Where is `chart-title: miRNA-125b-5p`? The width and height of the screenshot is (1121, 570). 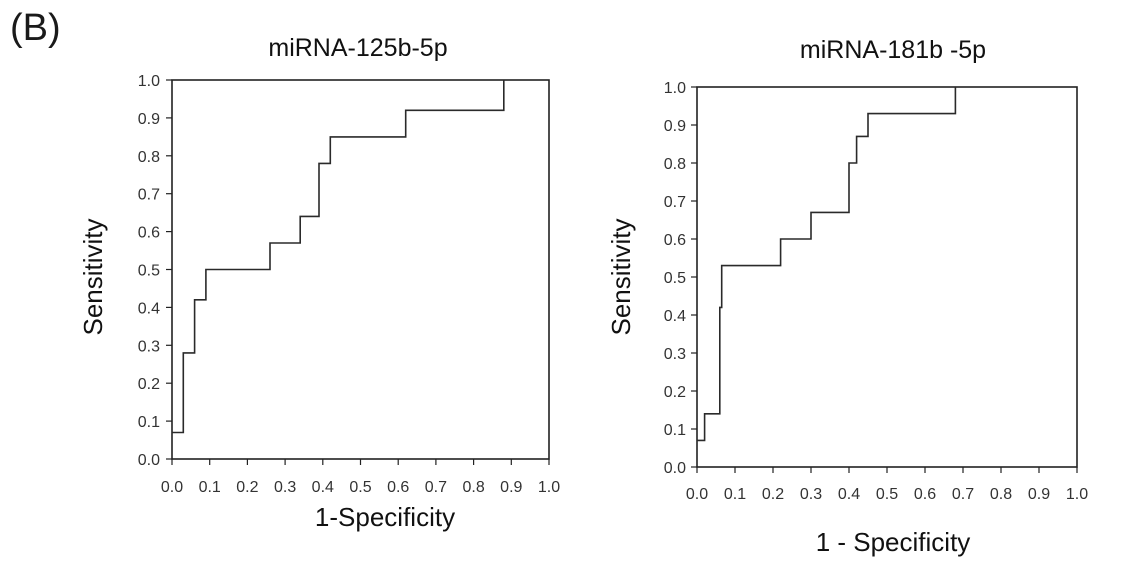
chart-title: miRNA-125b-5p is located at coordinates (357, 48).